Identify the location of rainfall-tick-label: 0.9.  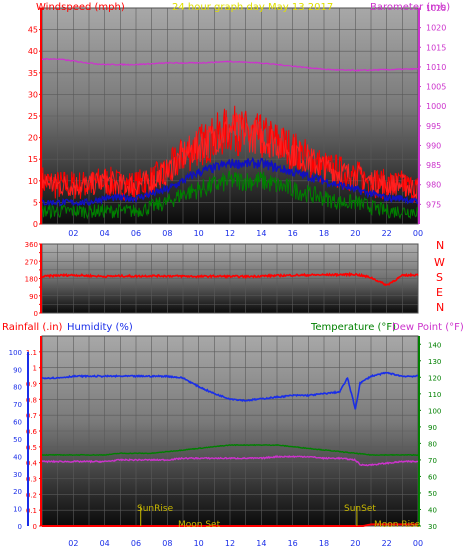
(31, 385).